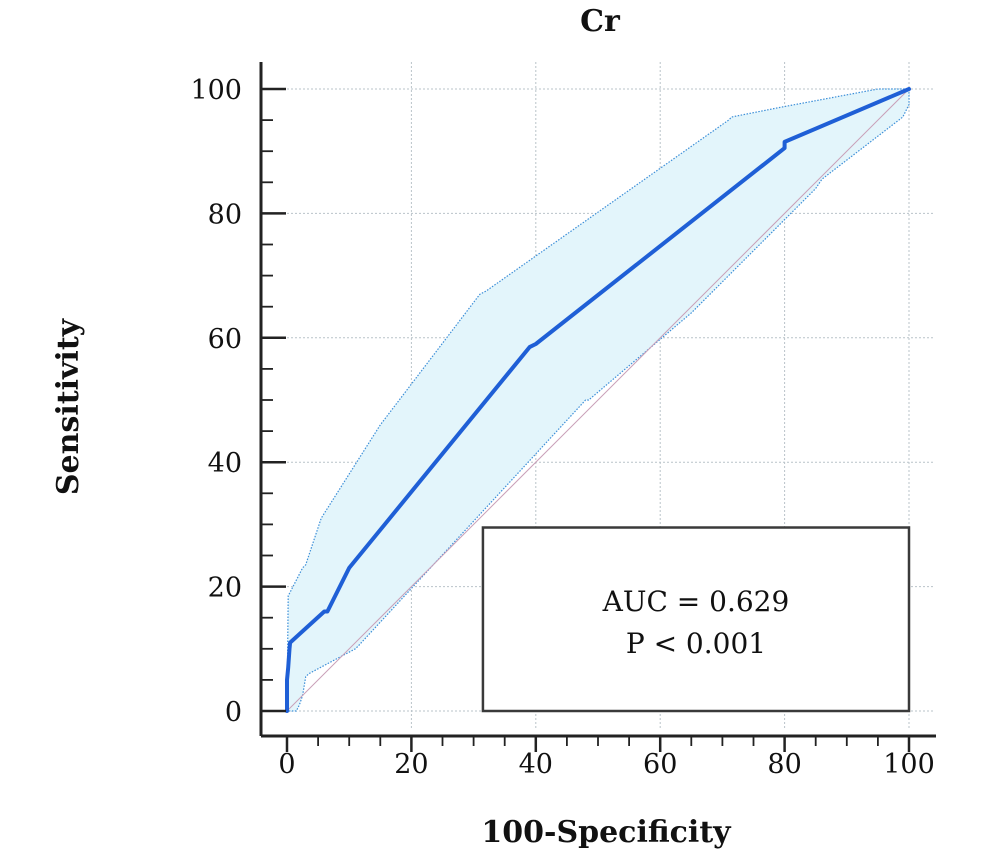 The image size is (1000, 855). What do you see at coordinates (286, 764) in the screenshot?
I see `x-tick-label-0: 0` at bounding box center [286, 764].